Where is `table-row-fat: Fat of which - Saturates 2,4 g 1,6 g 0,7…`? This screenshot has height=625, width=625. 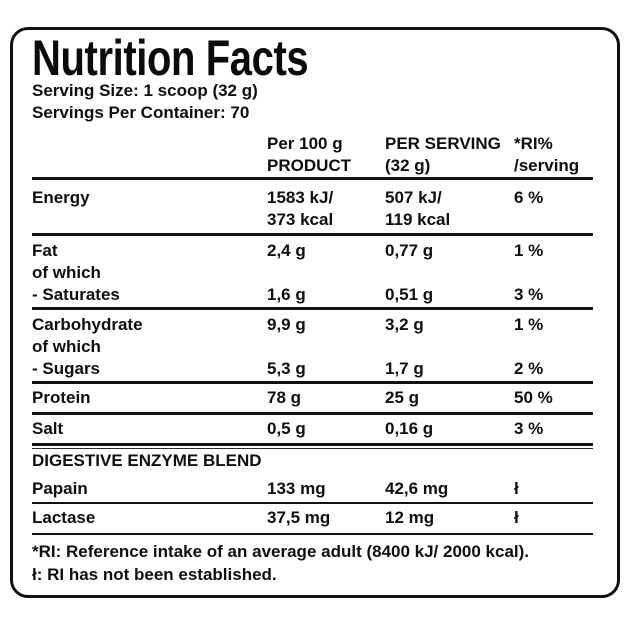
table-row-fat: Fat of which - Saturates 2,4 g 1,6 g 0,7… is located at coordinates (312, 271).